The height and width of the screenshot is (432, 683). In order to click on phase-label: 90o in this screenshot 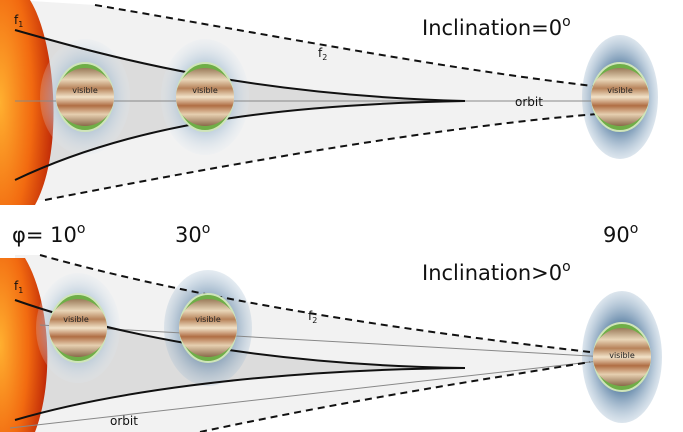, I will do `click(620, 234)`.